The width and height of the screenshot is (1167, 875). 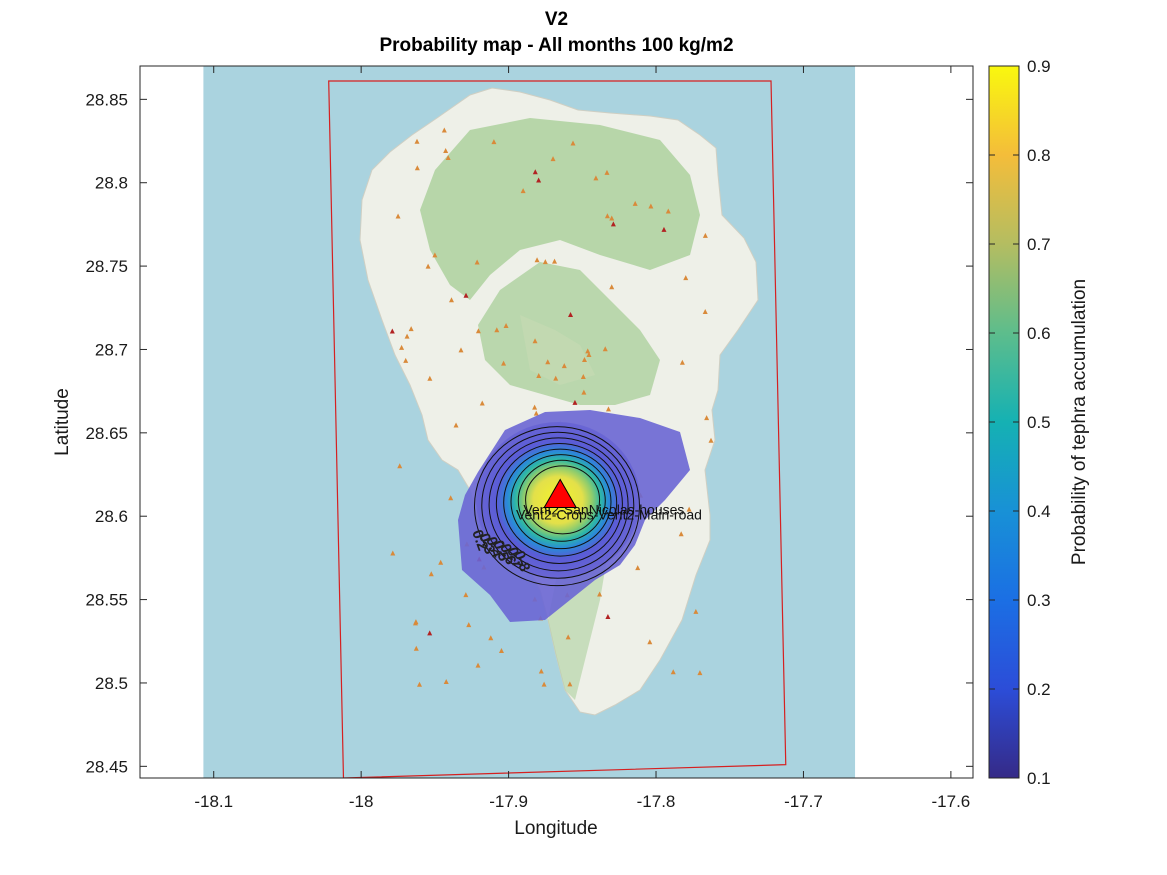 I want to click on y-tick-label: 28.6, so click(x=111, y=516).